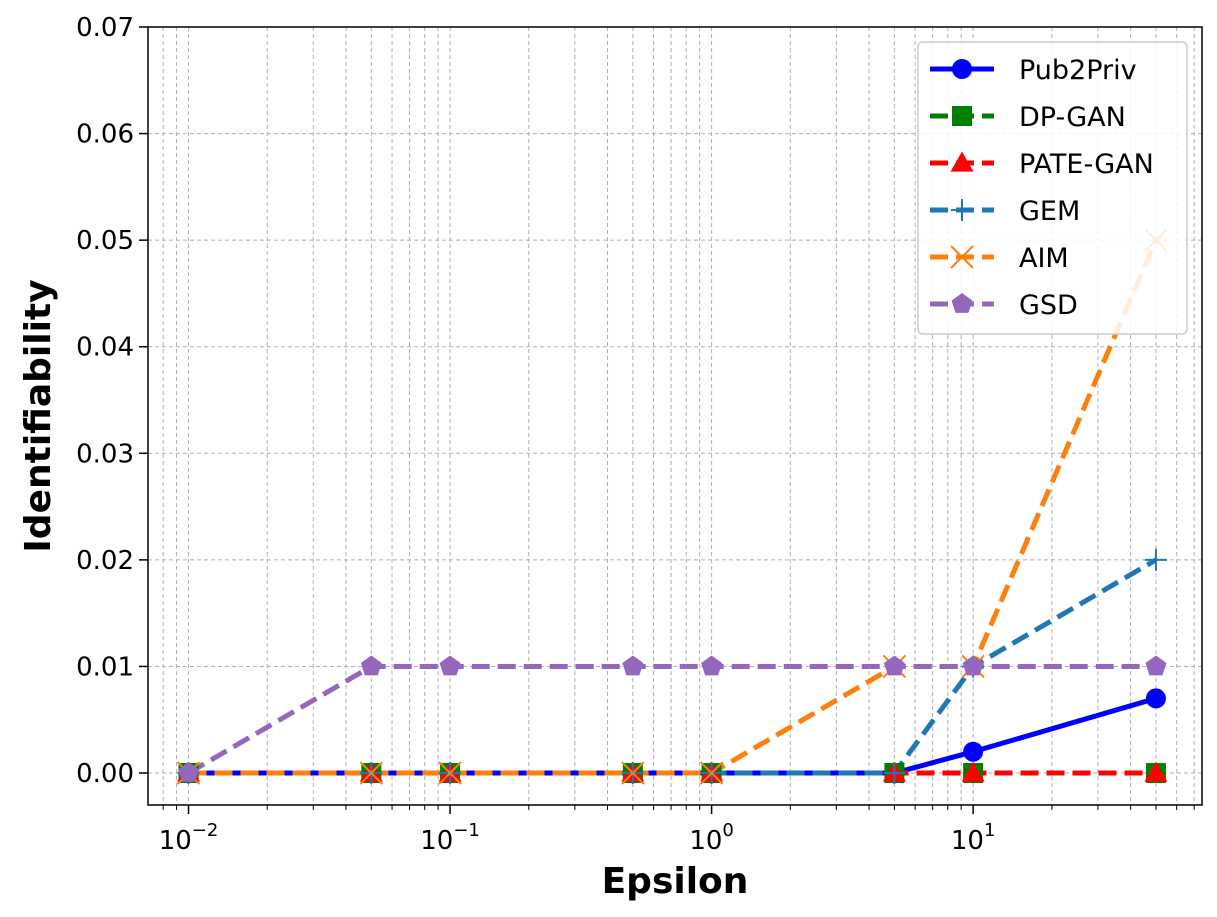  What do you see at coordinates (1044, 258) in the screenshot?
I see `legend-label-aim: AIM` at bounding box center [1044, 258].